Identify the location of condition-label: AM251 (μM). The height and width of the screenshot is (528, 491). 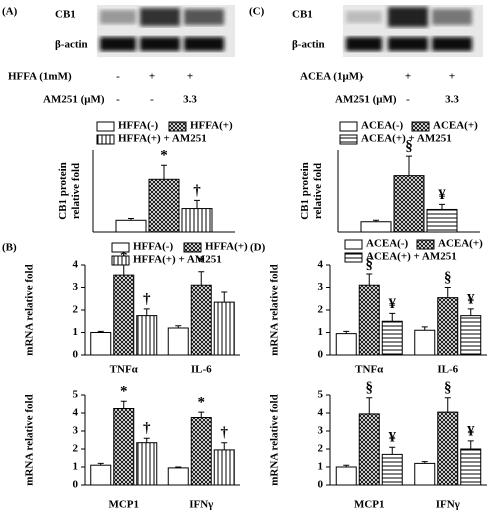
(74, 100).